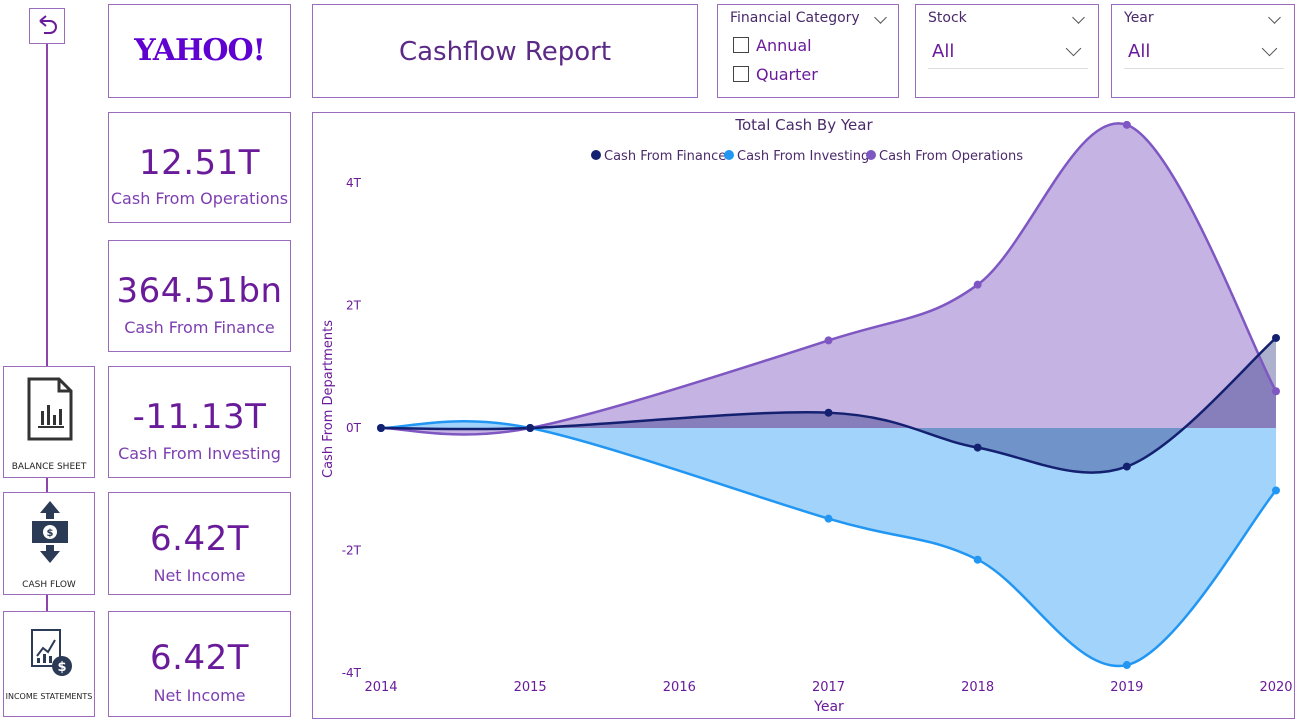 Image resolution: width=1300 pixels, height=723 pixels. Describe the element at coordinates (50, 409) in the screenshot. I see `document-chart-icon` at that location.